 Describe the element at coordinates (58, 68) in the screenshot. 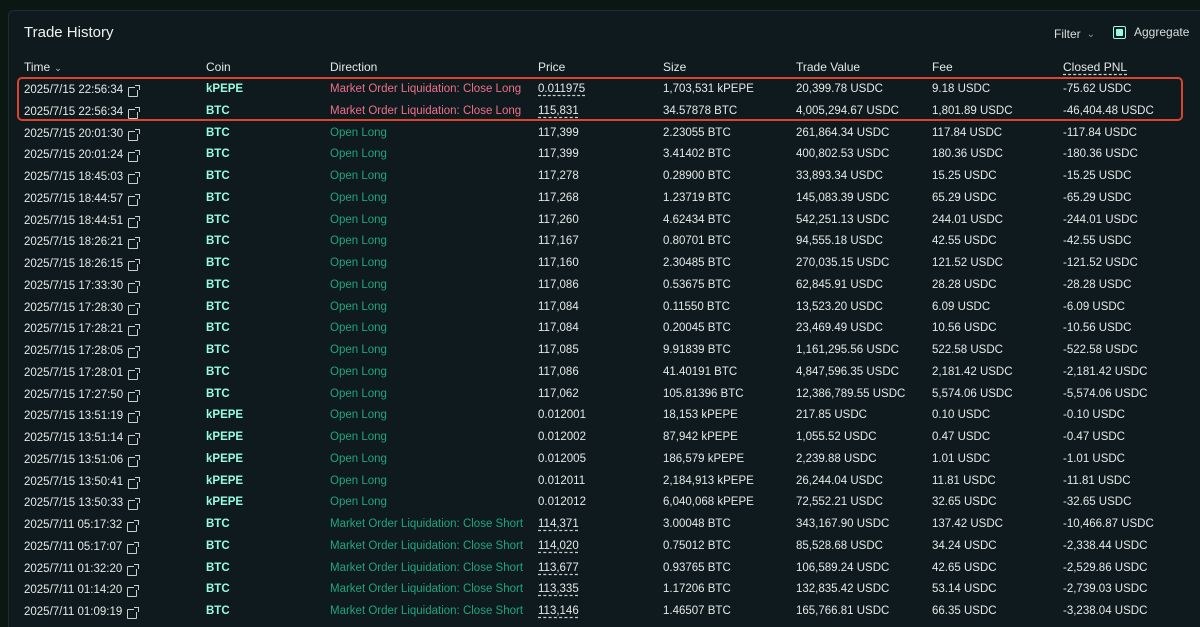

I see `sort-chevron-icon: ⌄` at that location.